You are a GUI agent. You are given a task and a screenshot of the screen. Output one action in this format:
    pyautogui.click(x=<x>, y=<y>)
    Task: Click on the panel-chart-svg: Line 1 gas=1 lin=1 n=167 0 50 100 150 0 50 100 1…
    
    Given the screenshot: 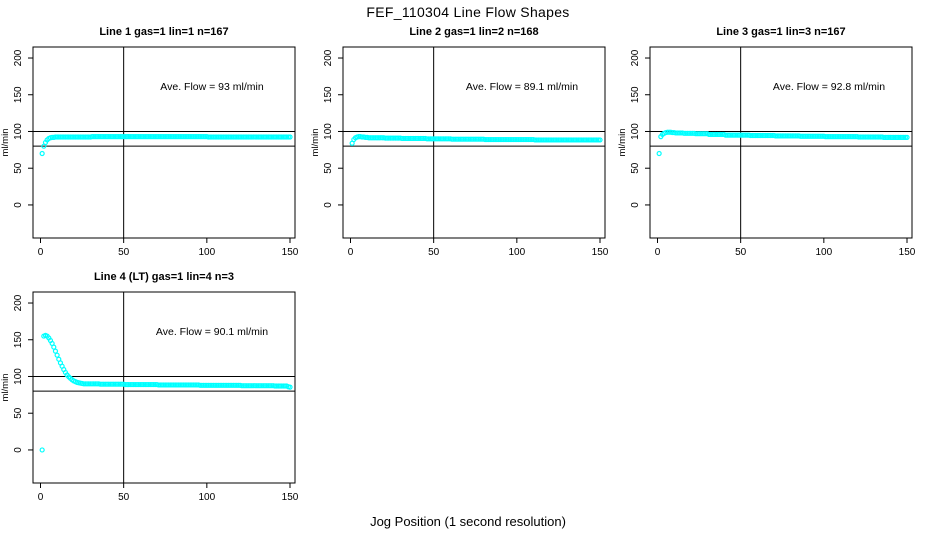 What is the action you would take?
    pyautogui.click(x=149, y=142)
    